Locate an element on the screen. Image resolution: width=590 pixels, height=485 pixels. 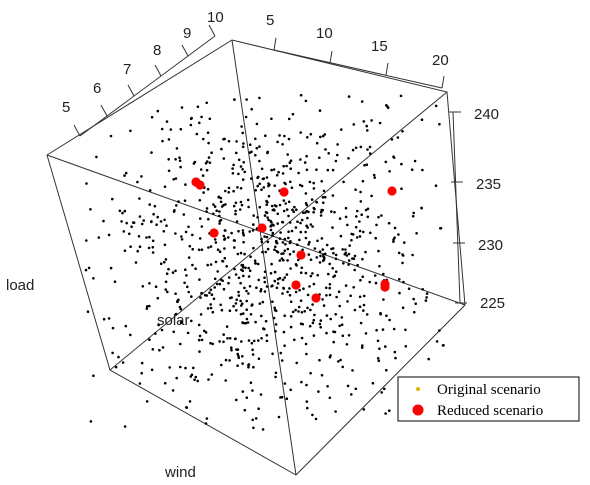
load-tickmark is located at coordinates (104, 110).